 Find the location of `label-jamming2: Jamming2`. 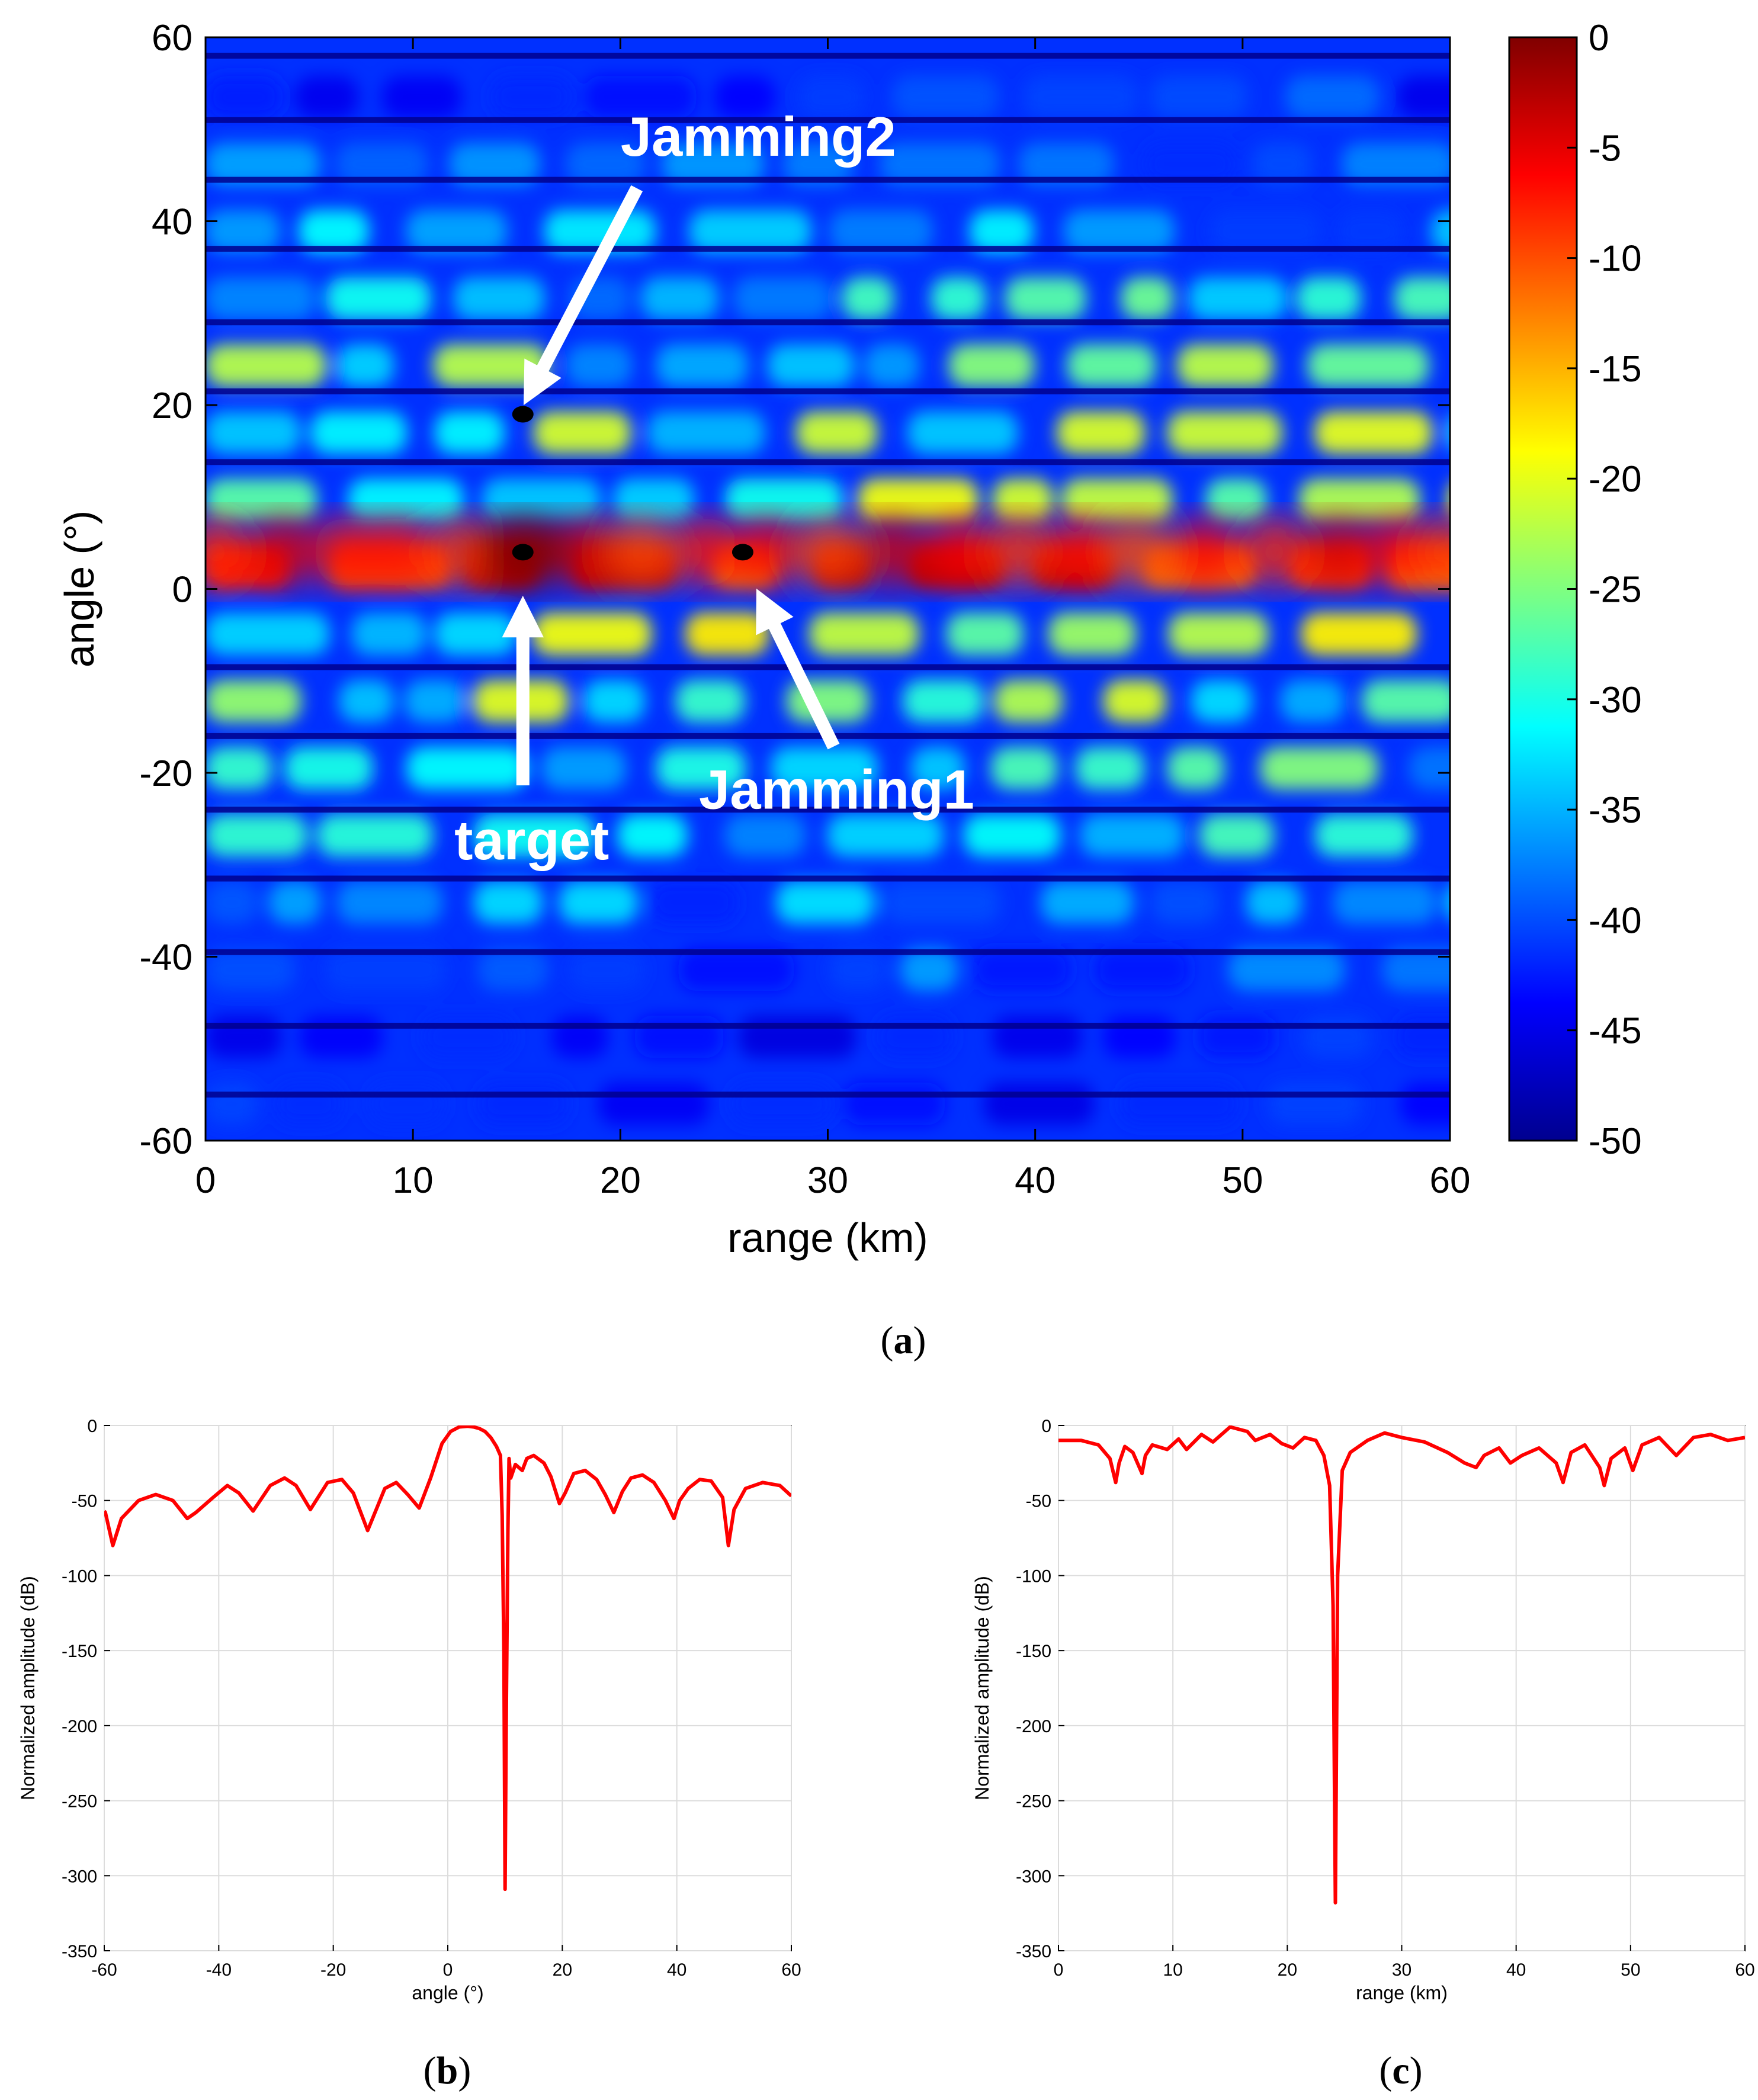

label-jamming2: Jamming2 is located at coordinates (759, 136).